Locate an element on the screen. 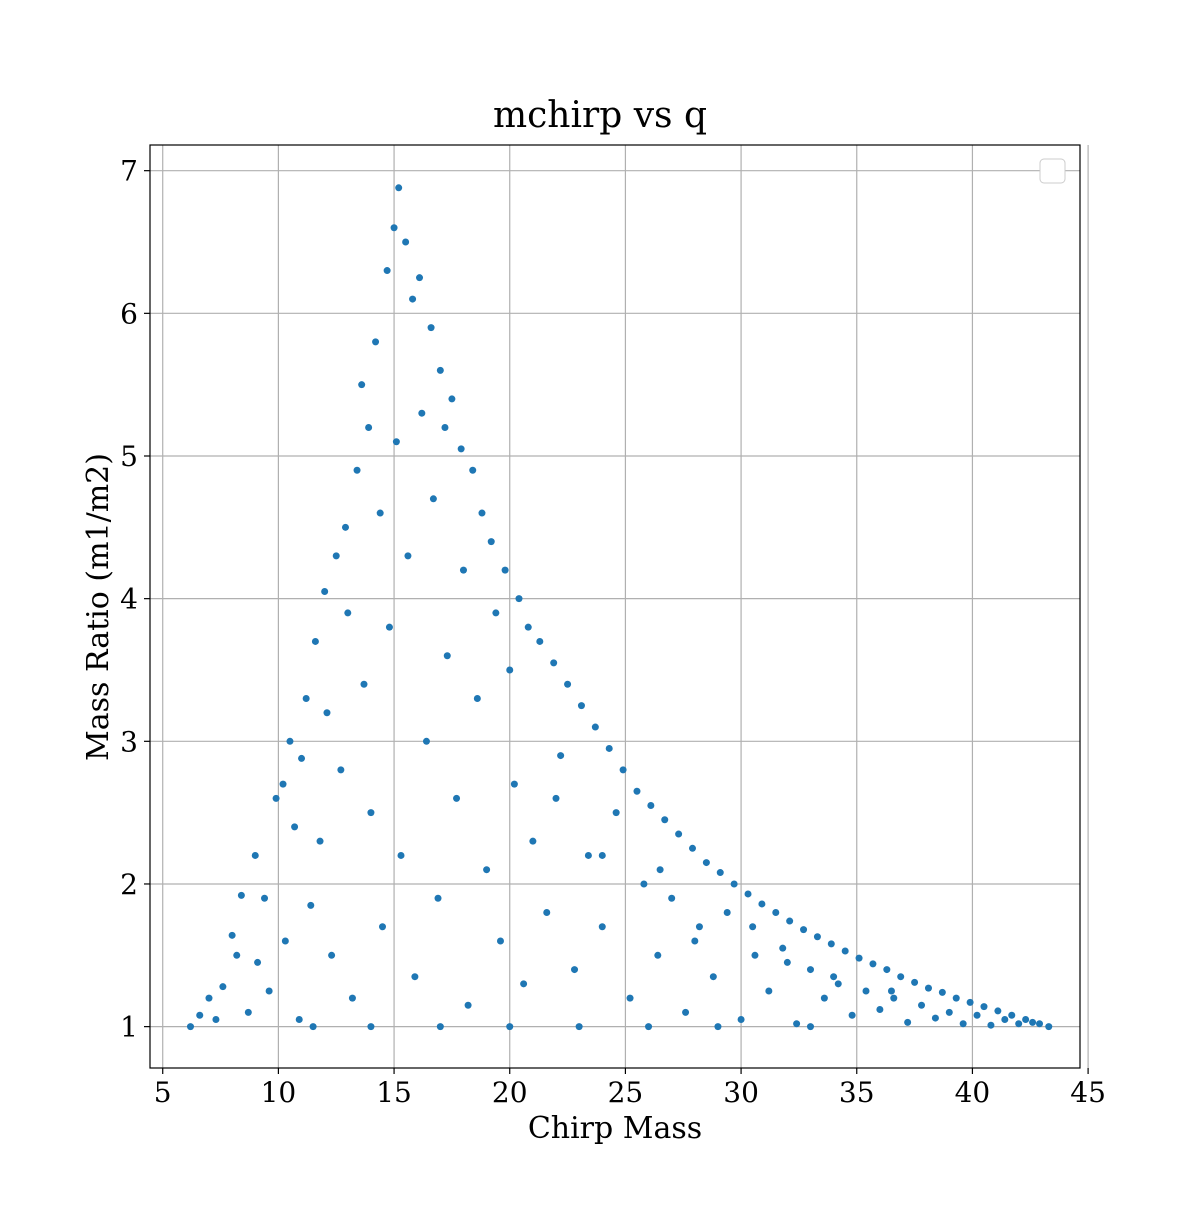 Image resolution: width=1200 pixels, height=1205 pixels. y-axis-ticks: 1 2 3 4 5 6 7 is located at coordinates (135, 599).